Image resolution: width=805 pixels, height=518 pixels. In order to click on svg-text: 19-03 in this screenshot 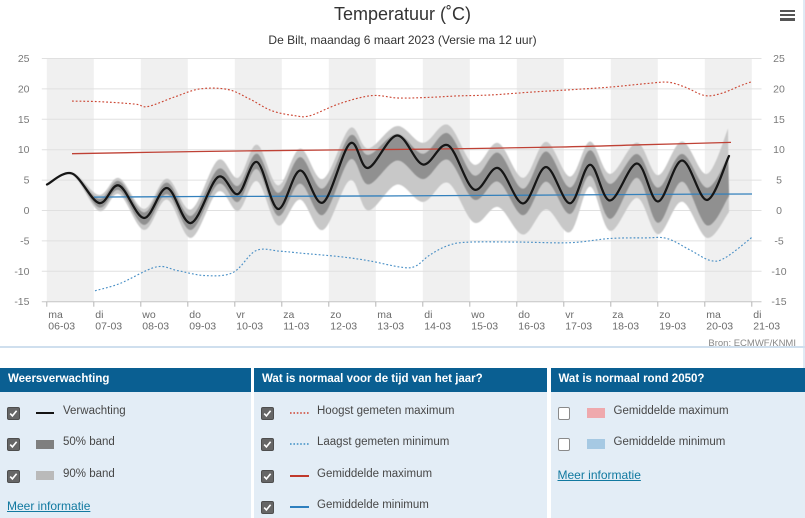, I will do `click(672, 327)`.